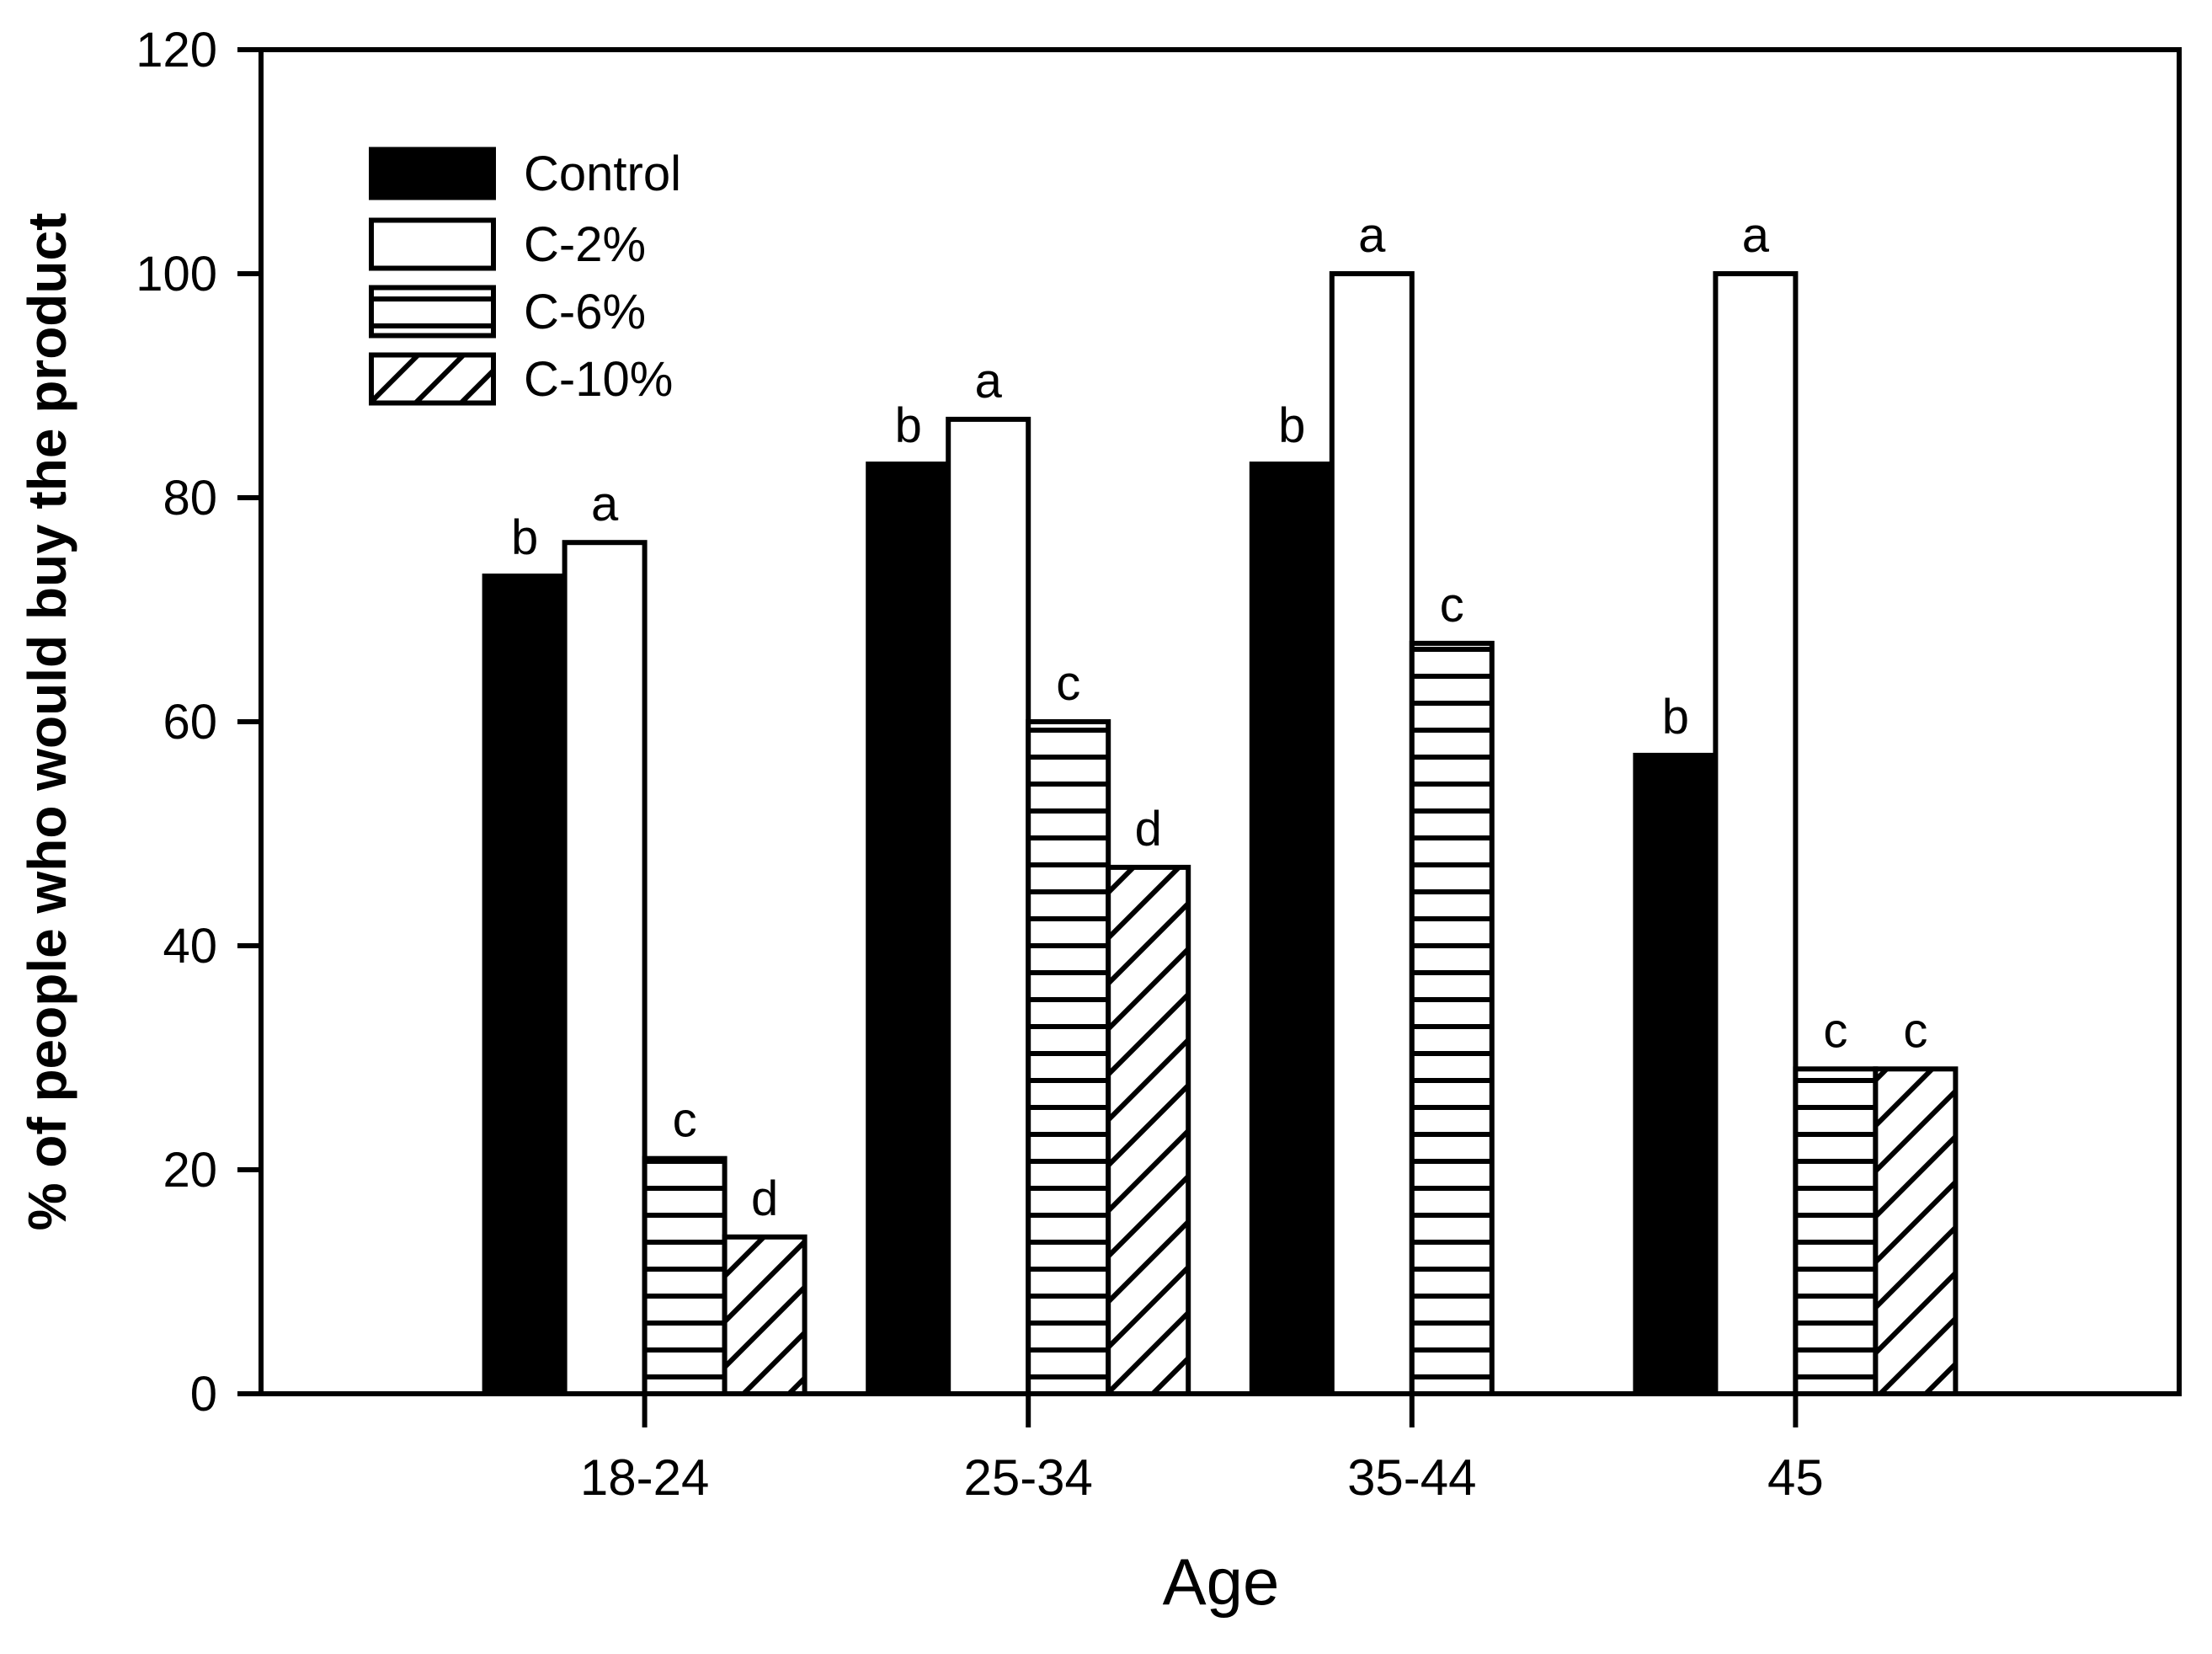 The height and width of the screenshot is (1654, 2212). I want to click on bar-C-10%-25-34, so click(1148, 1130).